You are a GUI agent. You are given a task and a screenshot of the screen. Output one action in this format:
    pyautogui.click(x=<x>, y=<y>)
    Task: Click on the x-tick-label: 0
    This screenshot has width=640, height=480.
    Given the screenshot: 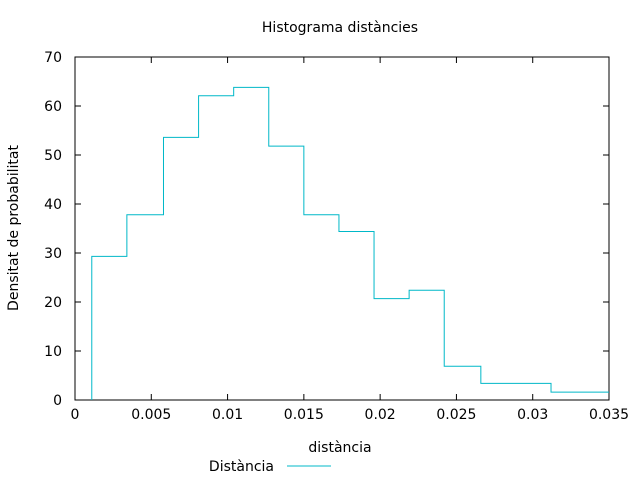 What is the action you would take?
    pyautogui.click(x=75, y=415)
    